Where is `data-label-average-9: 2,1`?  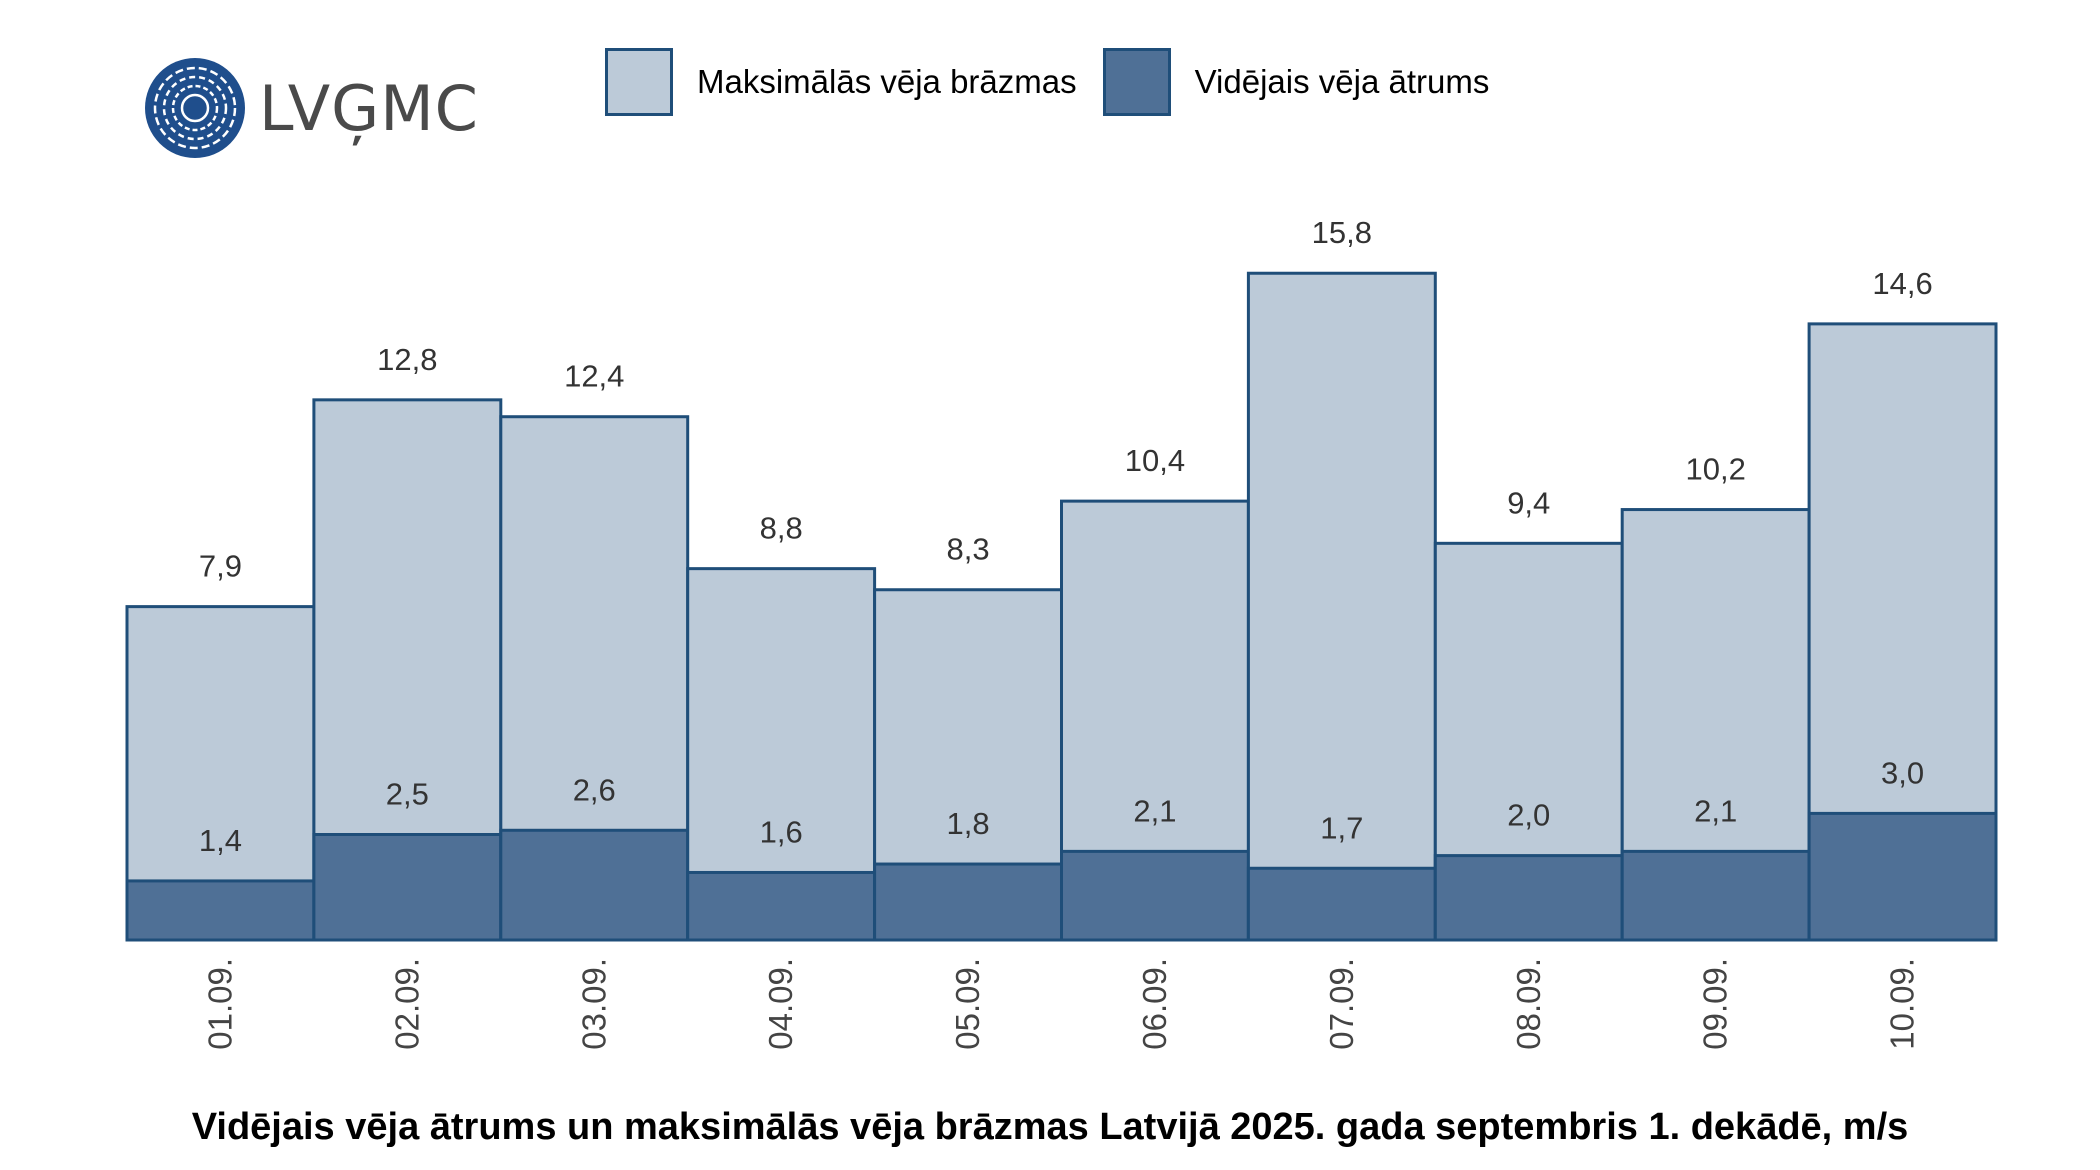 data-label-average-9: 2,1 is located at coordinates (1715, 810).